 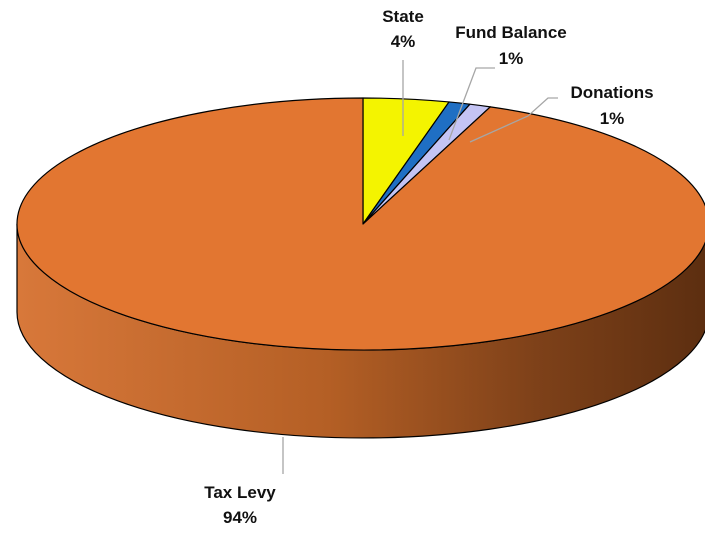 What do you see at coordinates (510, 32) in the screenshot?
I see `slice-label-fund-balance: Fund Balance` at bounding box center [510, 32].